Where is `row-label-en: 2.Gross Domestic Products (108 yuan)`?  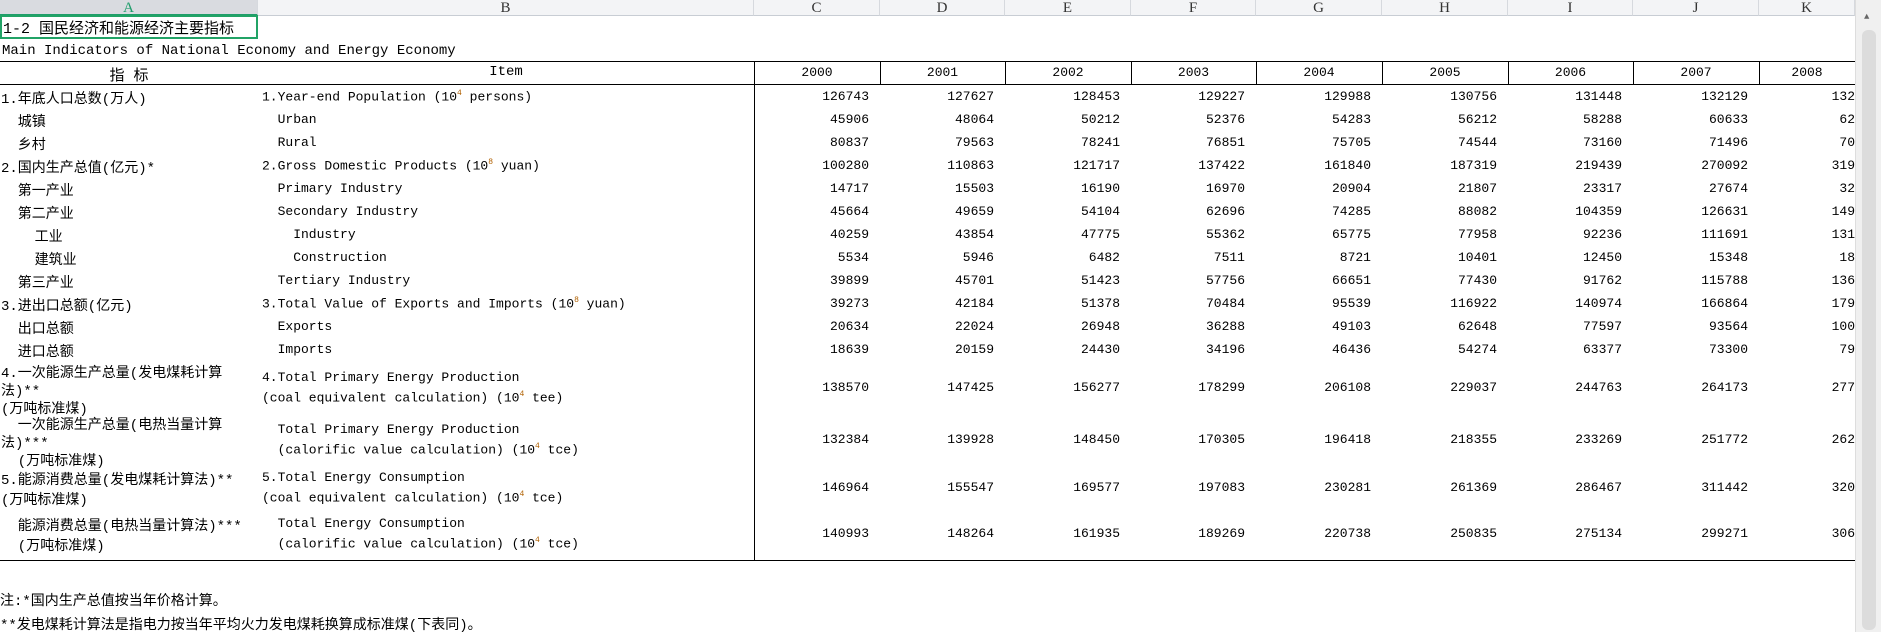
row-label-en: 2.Gross Domestic Products (108 yuan) is located at coordinates (401, 165).